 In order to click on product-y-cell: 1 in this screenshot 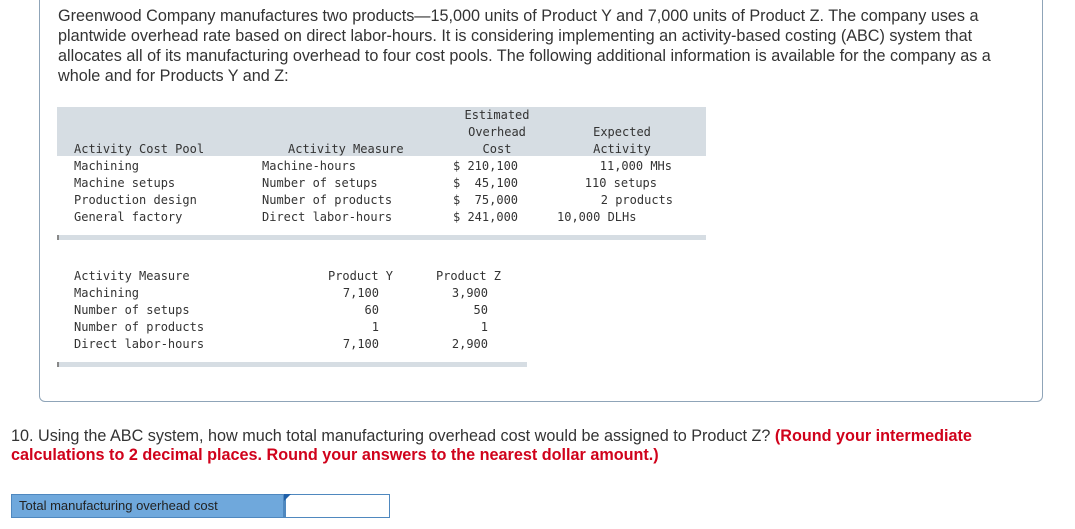, I will do `click(375, 327)`.